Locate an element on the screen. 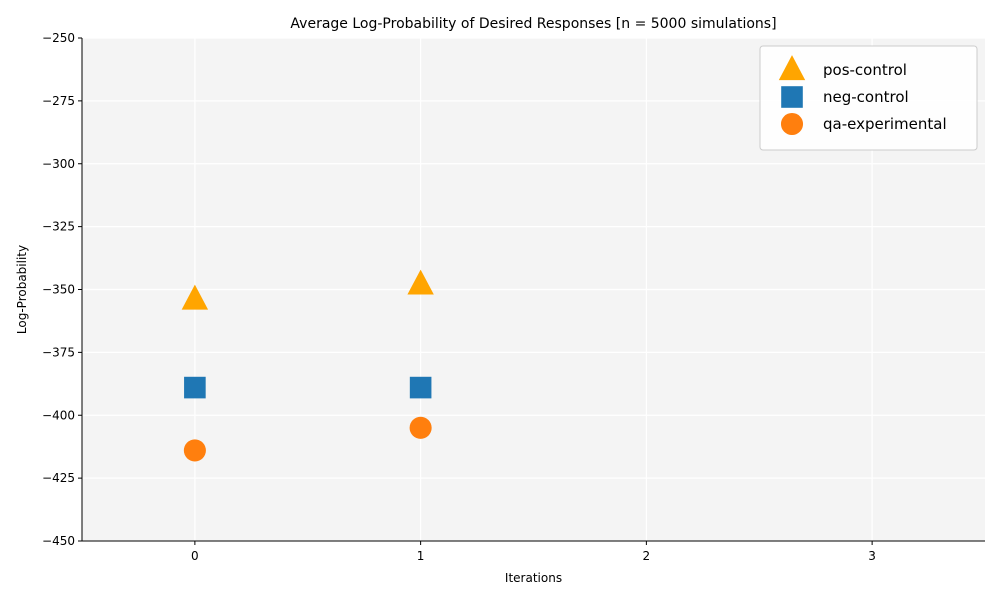 The image size is (1000, 600). legend-label: qa-experimental is located at coordinates (885, 124).